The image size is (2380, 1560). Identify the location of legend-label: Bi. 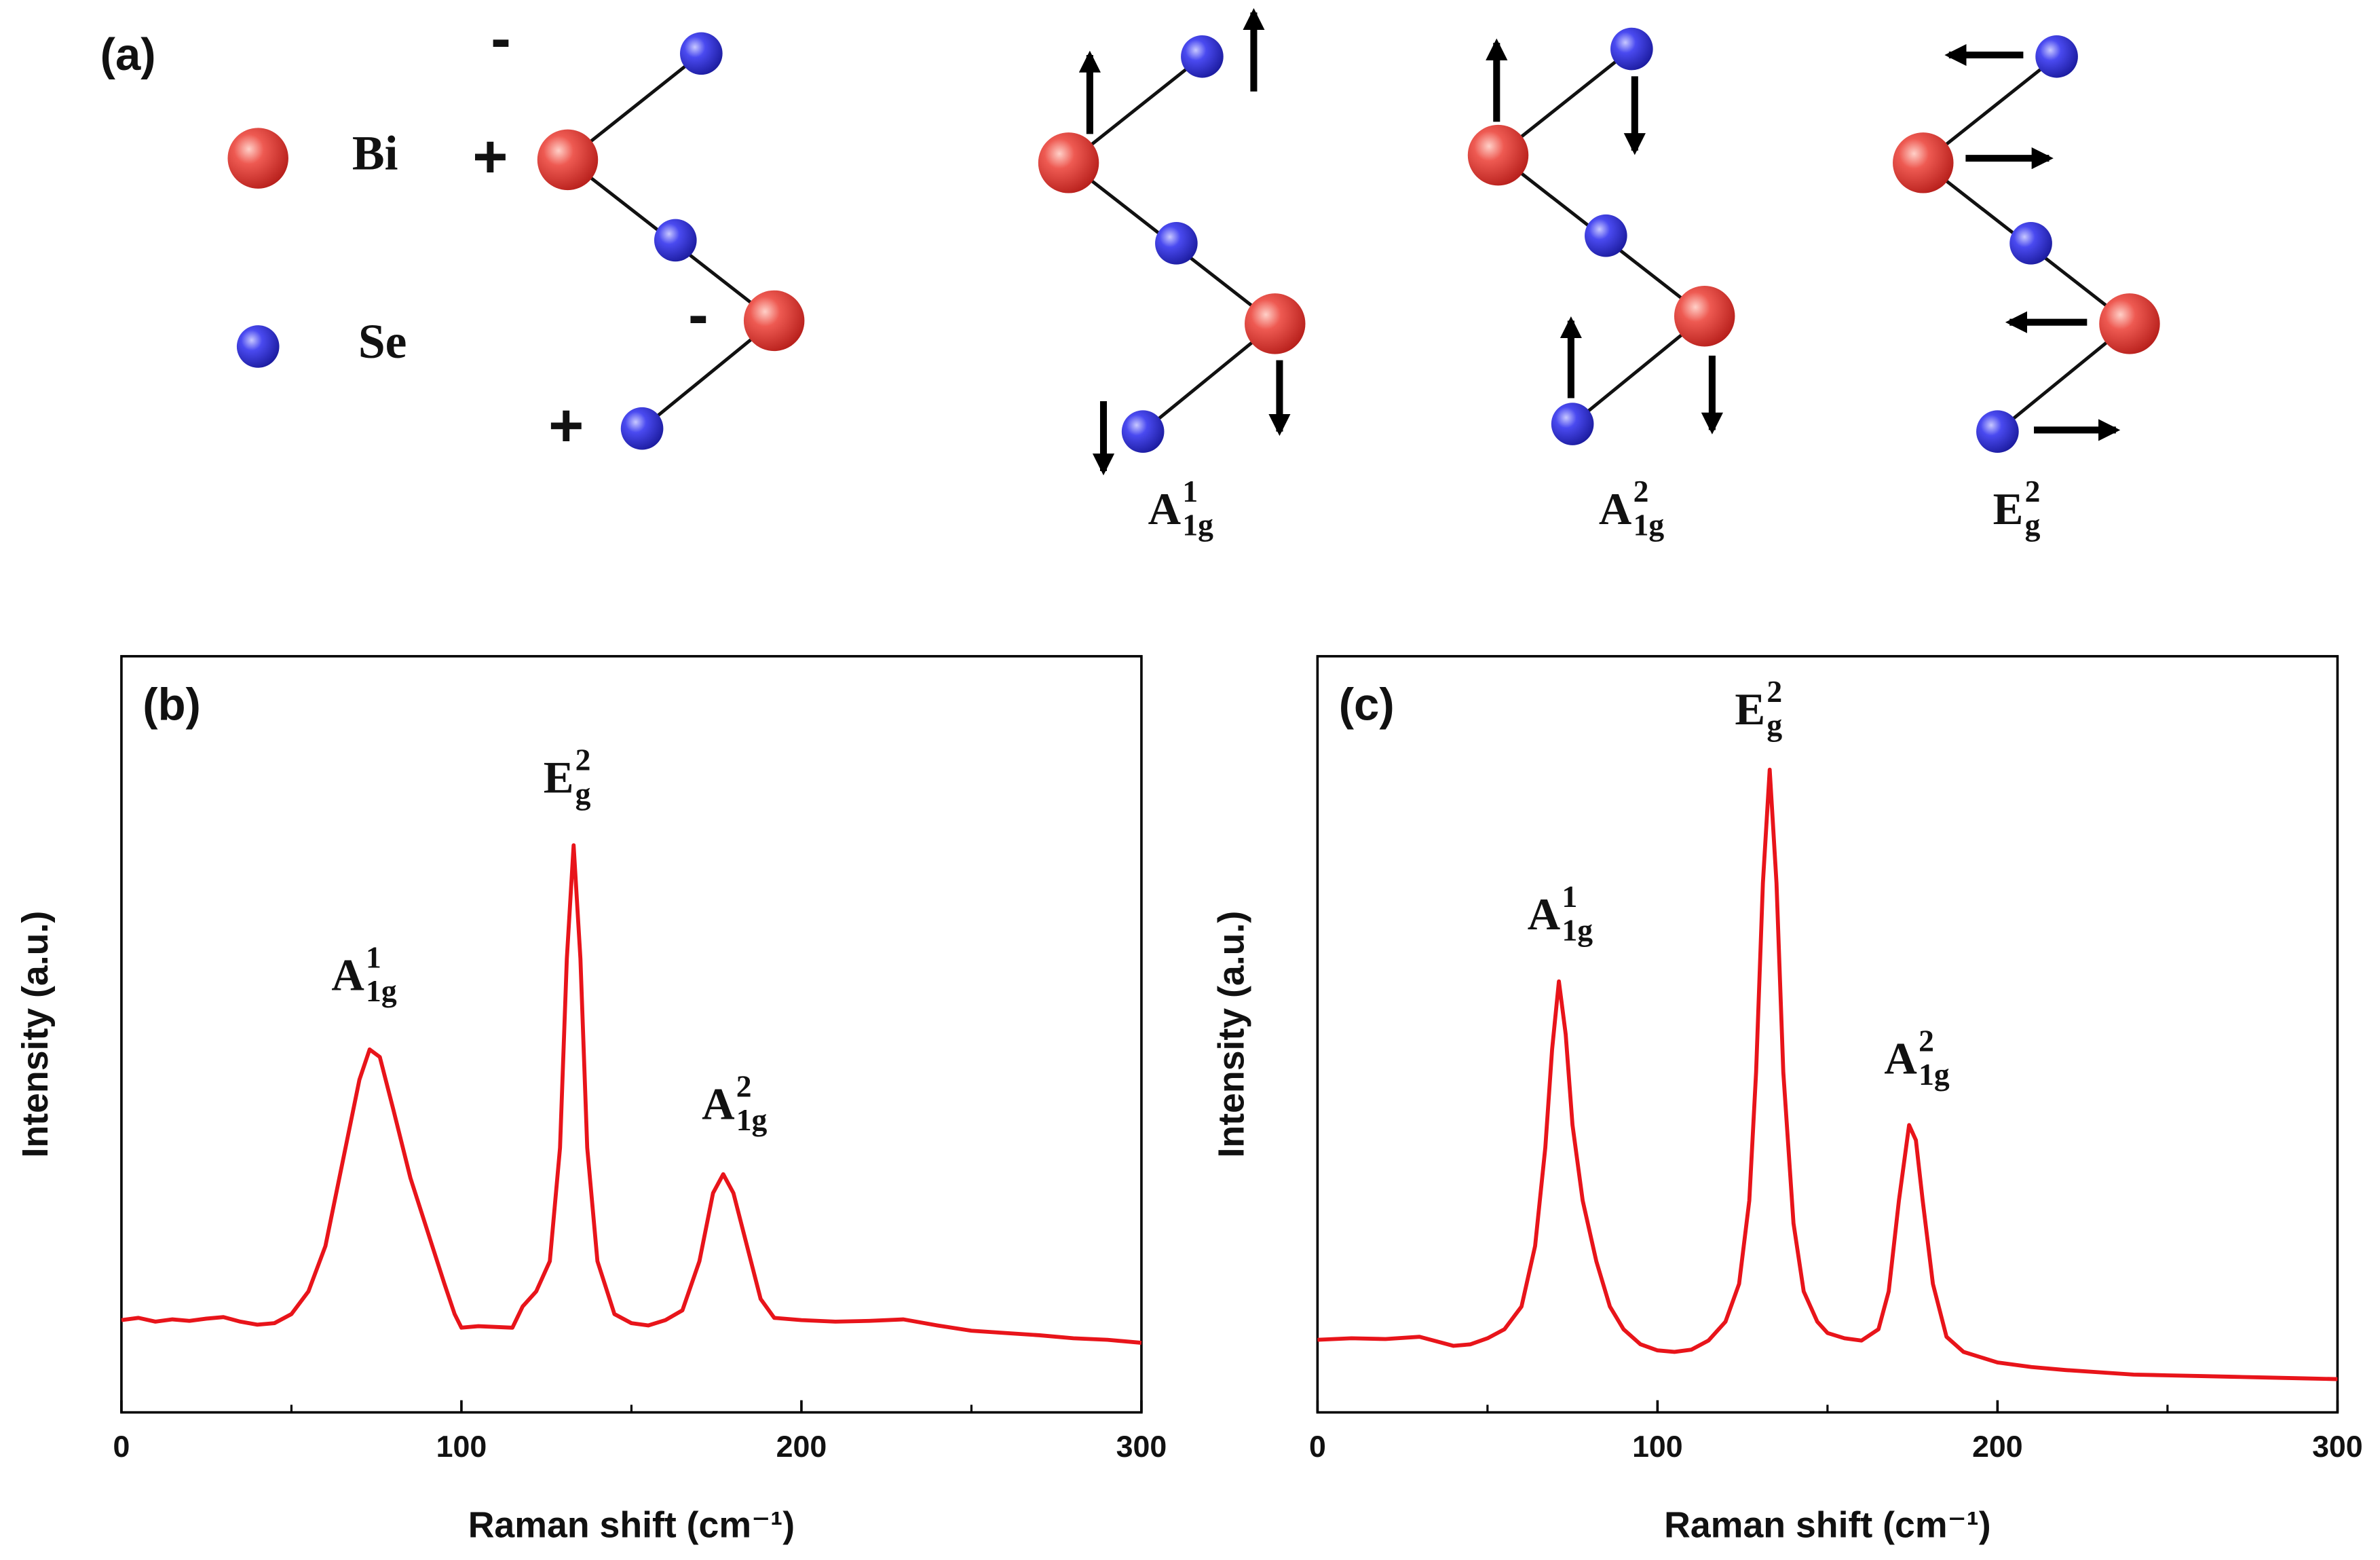
(375, 154).